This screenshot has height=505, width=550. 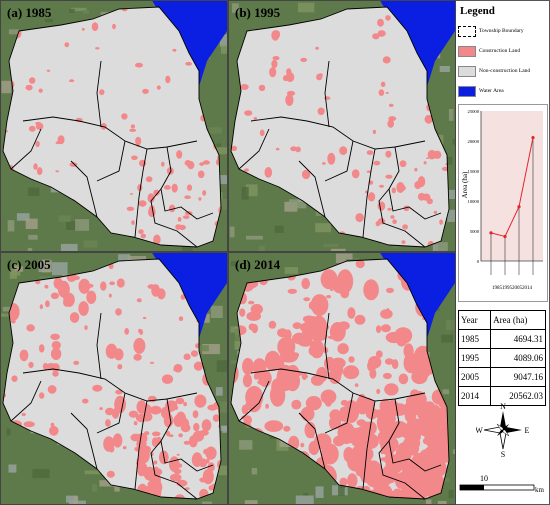 I want to click on legend-label: Non-construction Land, so click(x=505, y=71).